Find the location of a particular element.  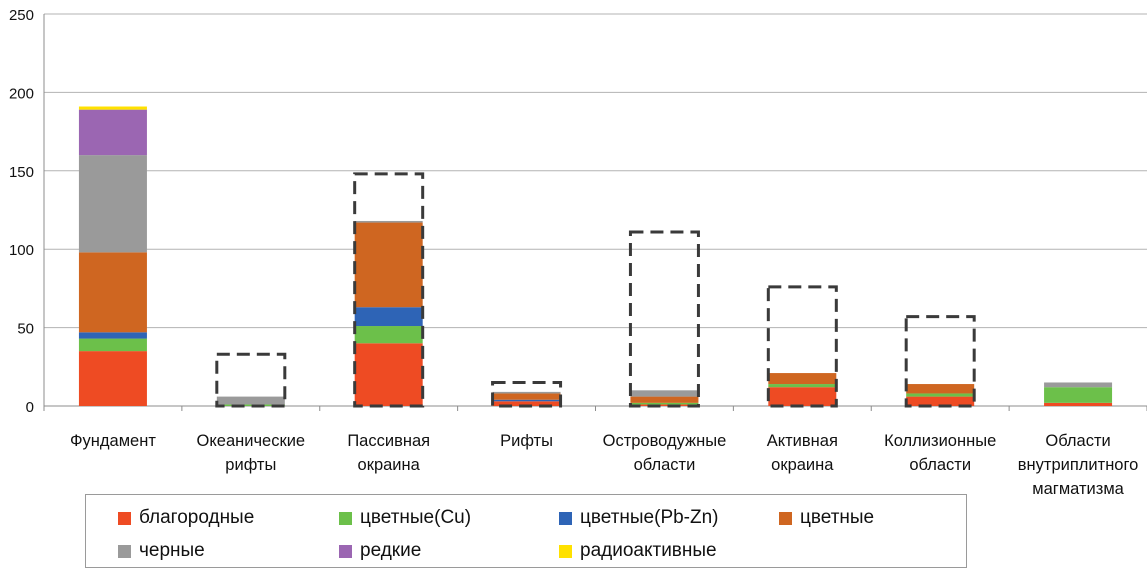

y-tick-label: 50 is located at coordinates (25, 329).